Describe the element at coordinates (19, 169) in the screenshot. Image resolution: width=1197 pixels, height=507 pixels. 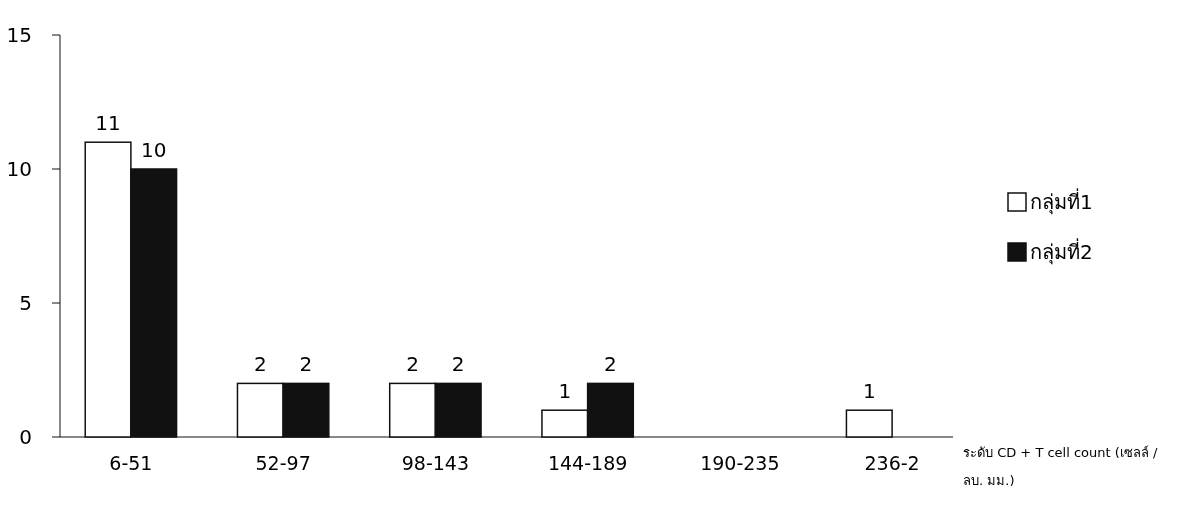
I see `y-tick-label: 10` at that location.